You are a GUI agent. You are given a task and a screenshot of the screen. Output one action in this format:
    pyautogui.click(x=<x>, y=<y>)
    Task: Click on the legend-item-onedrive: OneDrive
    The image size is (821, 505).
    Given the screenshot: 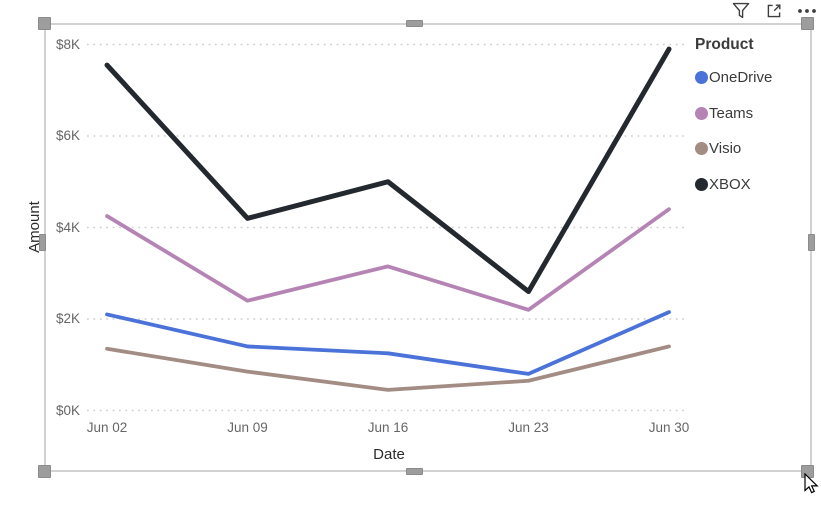 What is the action you would take?
    pyautogui.click(x=755, y=78)
    